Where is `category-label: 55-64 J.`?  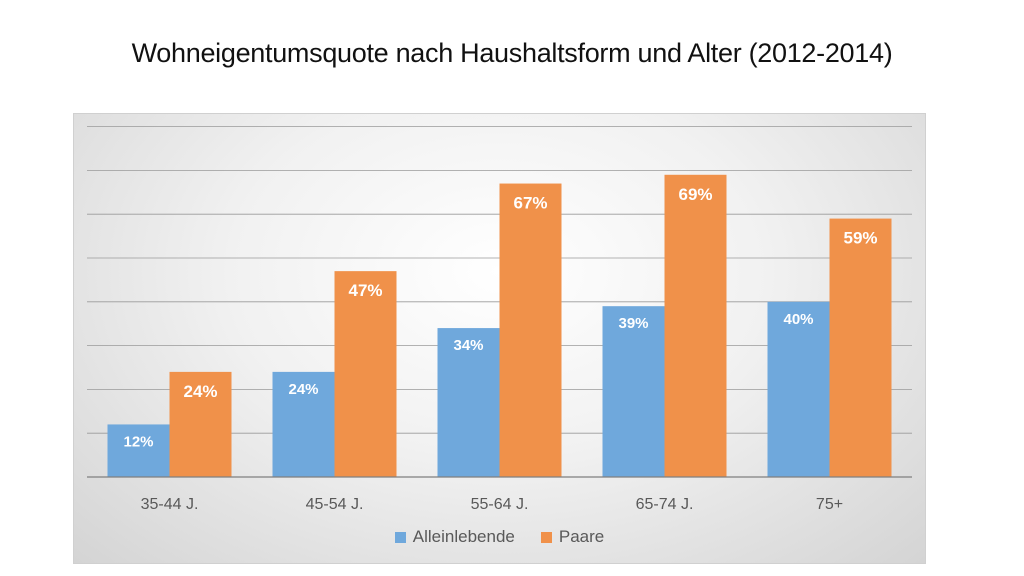 category-label: 55-64 J. is located at coordinates (500, 504).